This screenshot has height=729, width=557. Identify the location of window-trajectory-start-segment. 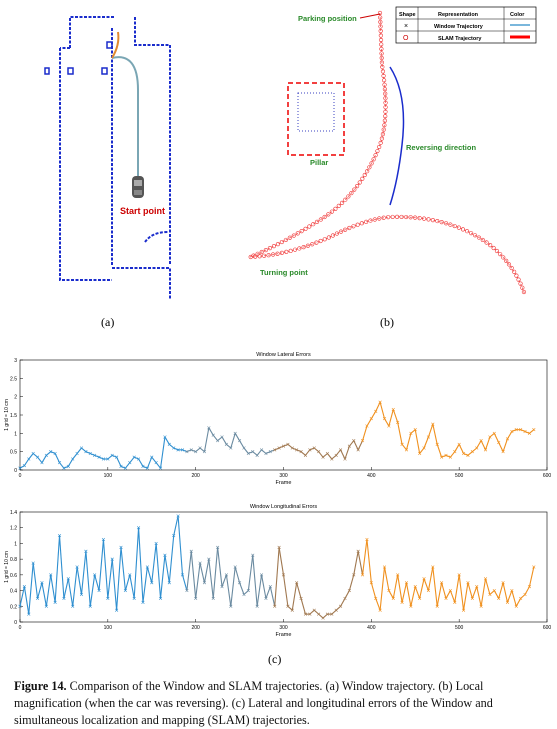
(115, 45).